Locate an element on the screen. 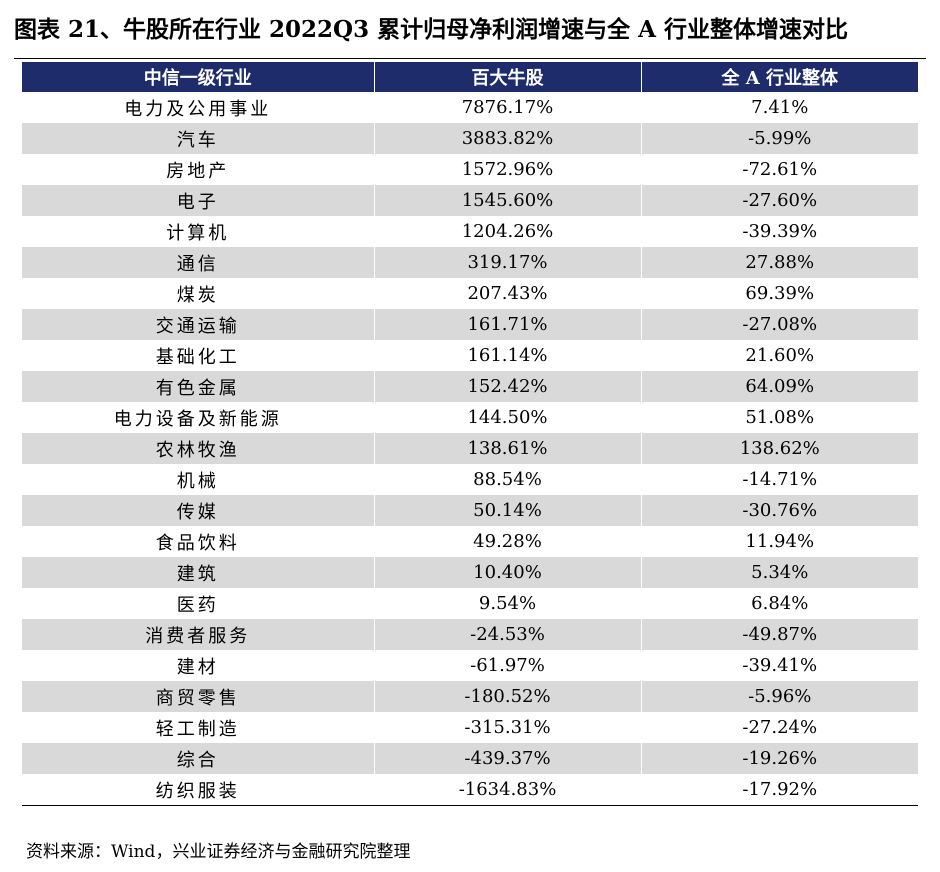 The width and height of the screenshot is (940, 872). table-row: 轻工制造 -315.31% -27.24% is located at coordinates (470, 727).